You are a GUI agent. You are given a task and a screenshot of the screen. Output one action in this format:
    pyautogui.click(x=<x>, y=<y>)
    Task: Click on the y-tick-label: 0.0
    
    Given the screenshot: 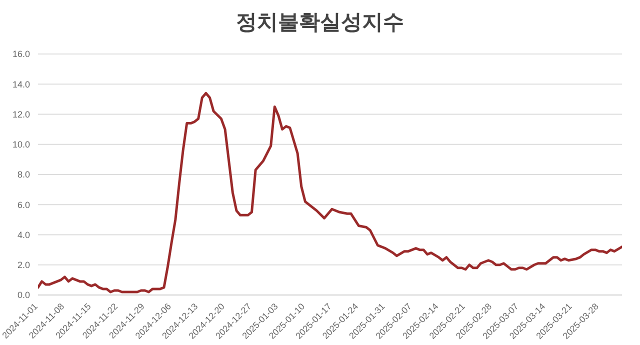 What is the action you would take?
    pyautogui.click(x=23, y=295)
    